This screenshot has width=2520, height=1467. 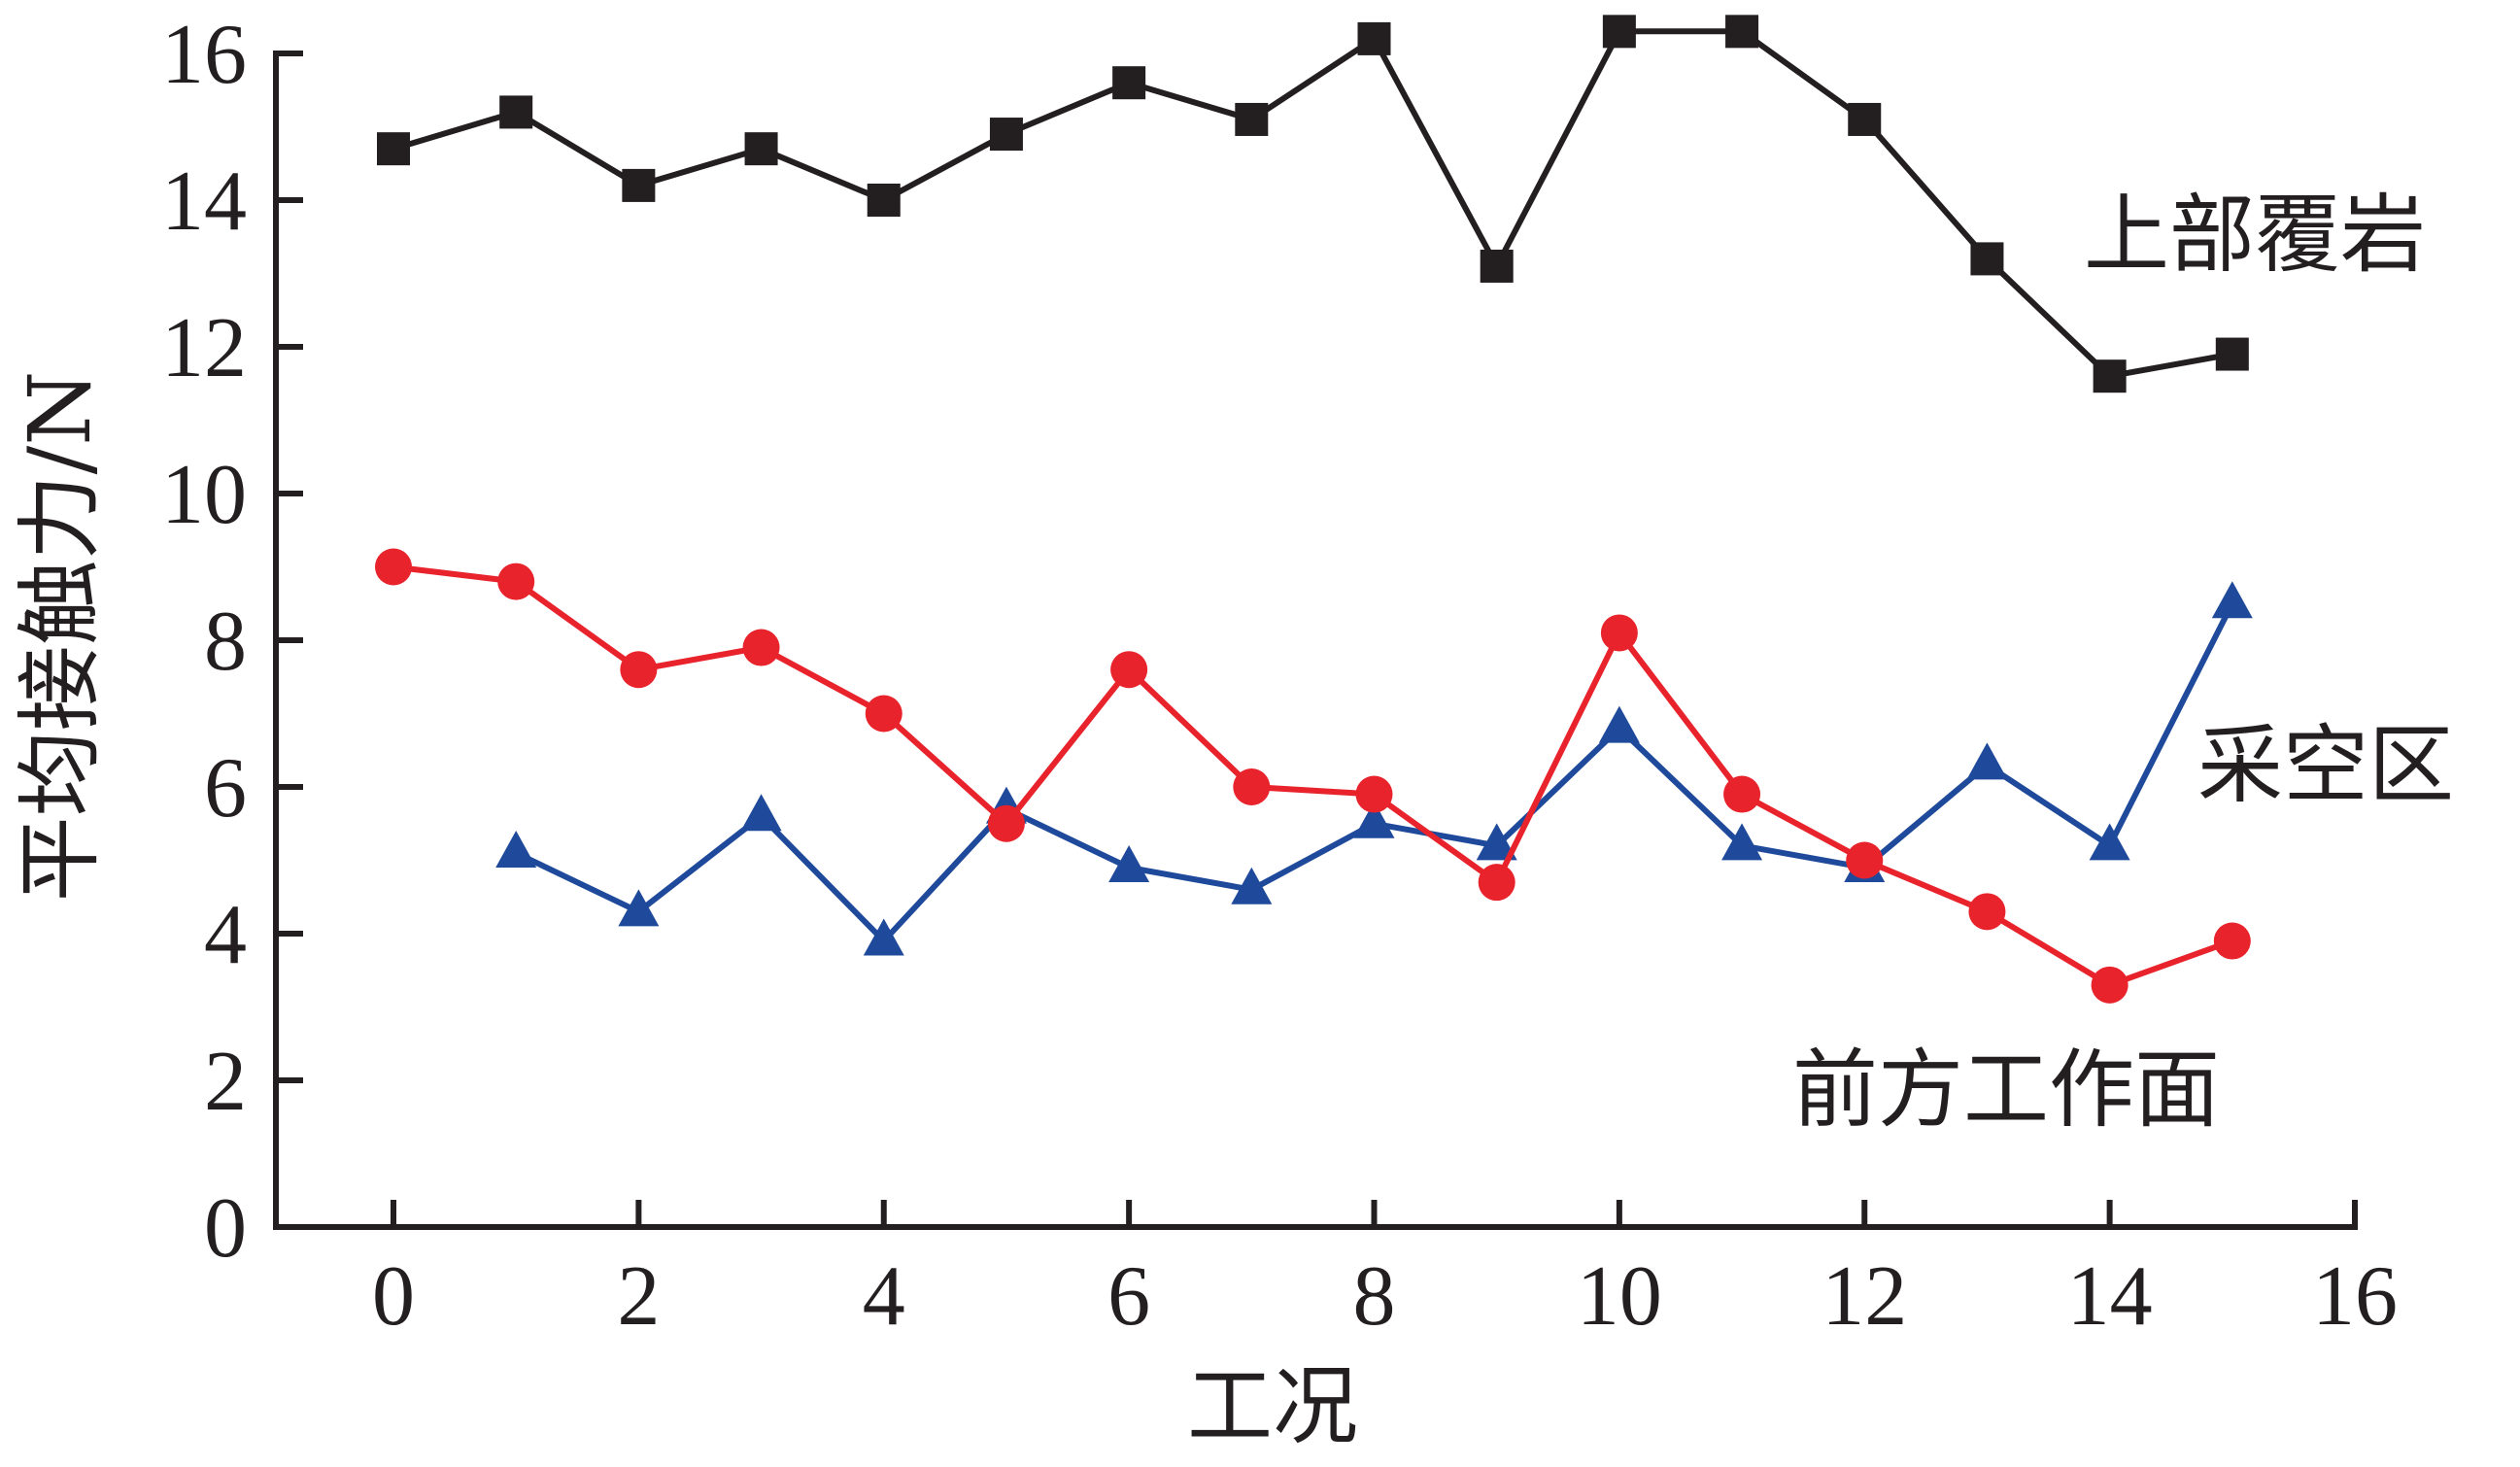 I want to click on series-label-goaf: 采空区, so click(x=2325, y=765).